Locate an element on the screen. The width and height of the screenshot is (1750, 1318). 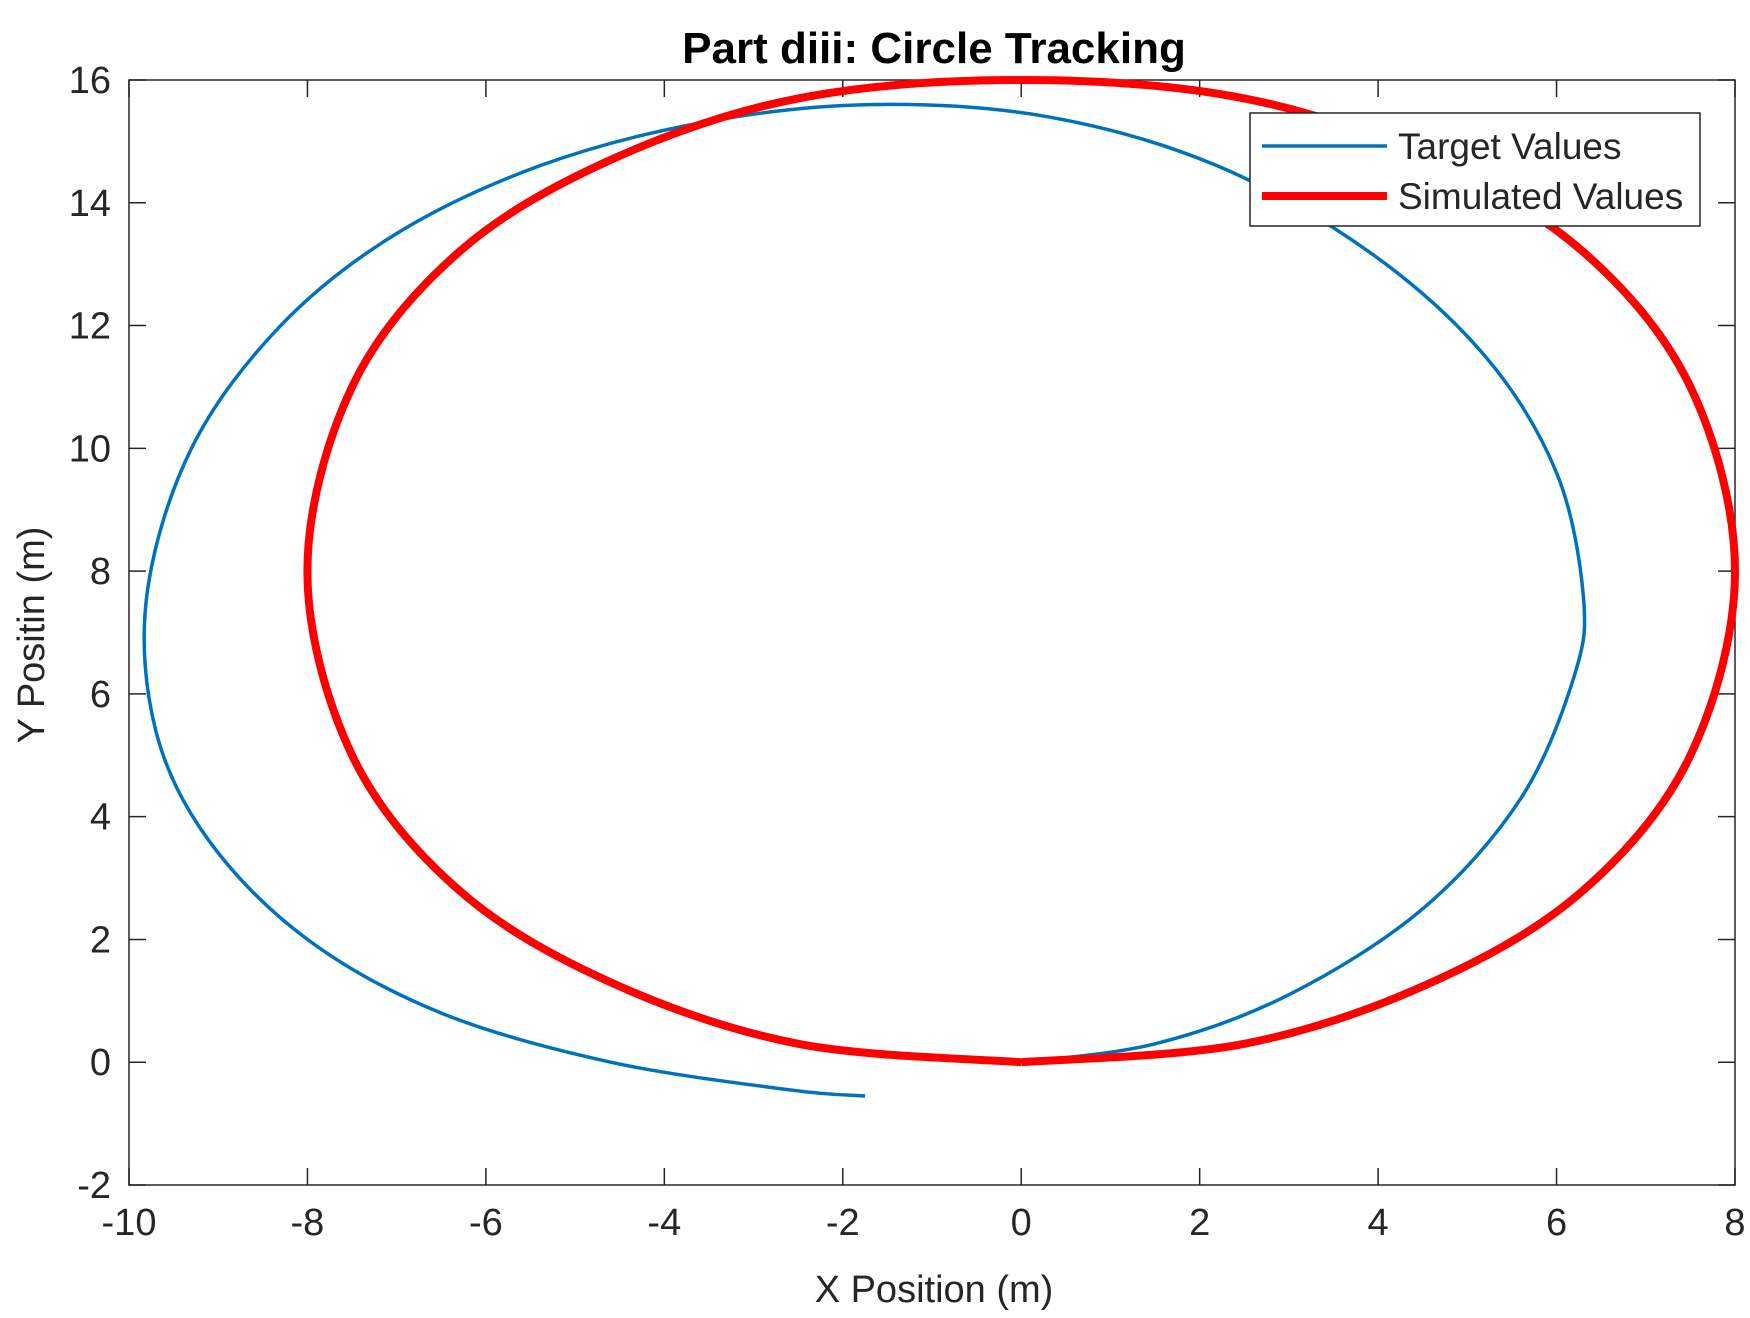
x-tick-label: 2 is located at coordinates (1199, 1223).